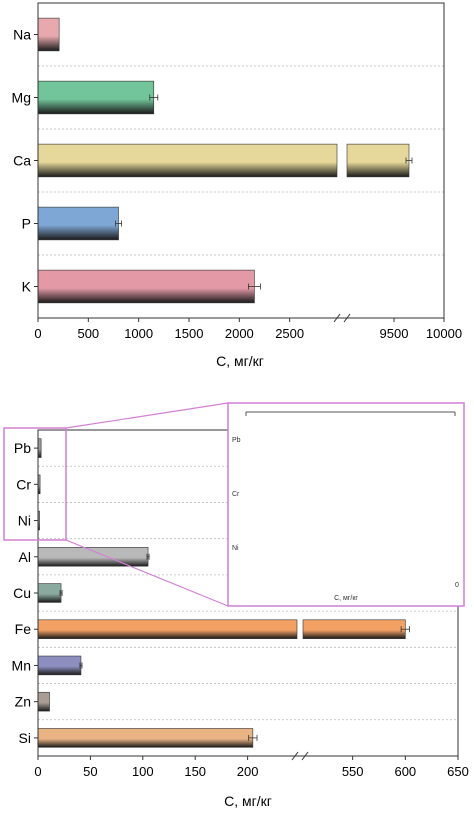  What do you see at coordinates (248, 771) in the screenshot?
I see `bot-x-tick-label: 200` at bounding box center [248, 771].